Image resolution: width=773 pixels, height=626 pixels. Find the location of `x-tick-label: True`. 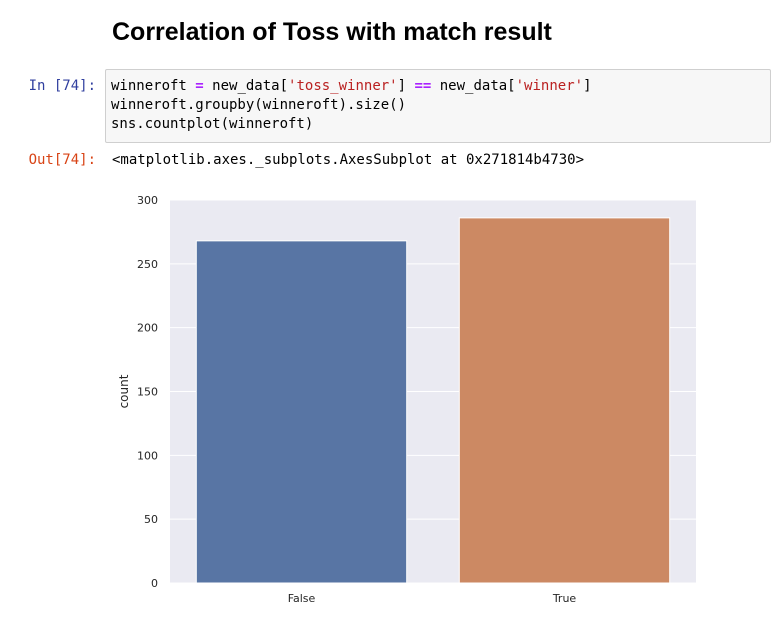

x-tick-label: True is located at coordinates (564, 598).